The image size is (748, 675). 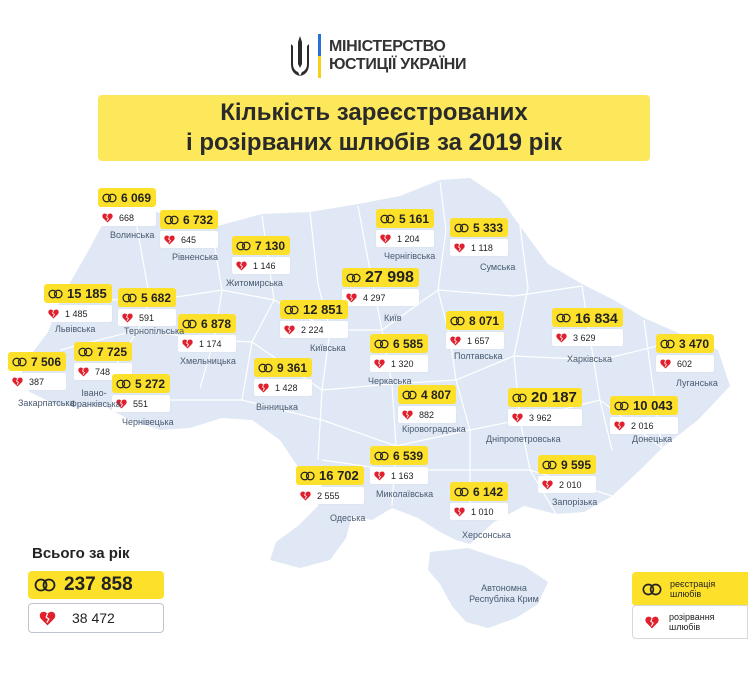 I want to click on region-name: Житомирська, so click(x=254, y=283).